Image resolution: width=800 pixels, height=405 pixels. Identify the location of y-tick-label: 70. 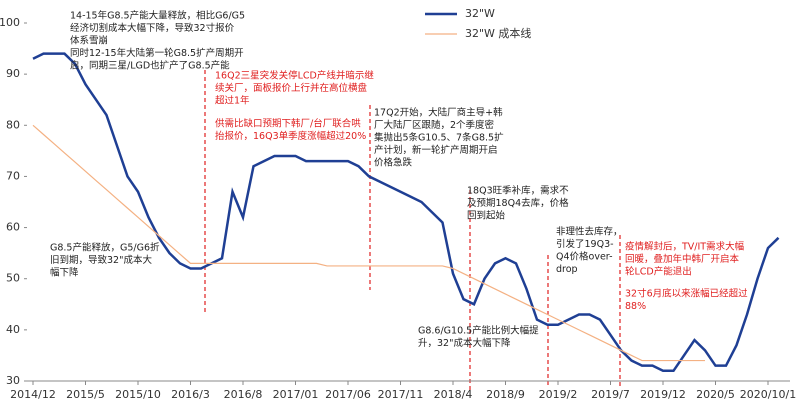
(13, 175).